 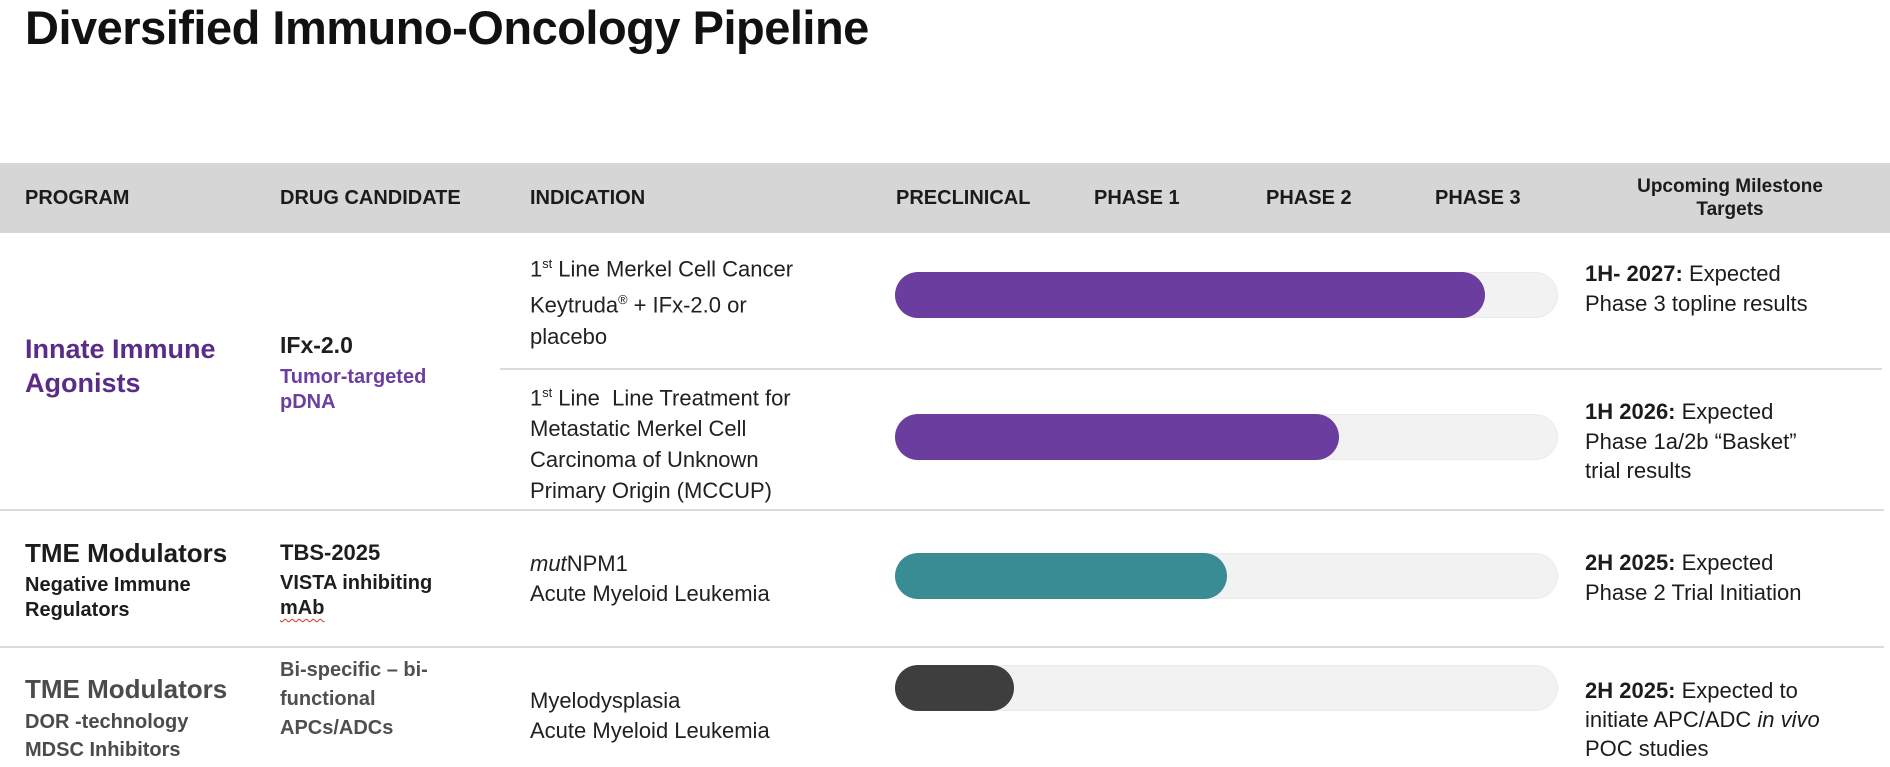 I want to click on program-line: MDSC Inhibitors, so click(x=103, y=750).